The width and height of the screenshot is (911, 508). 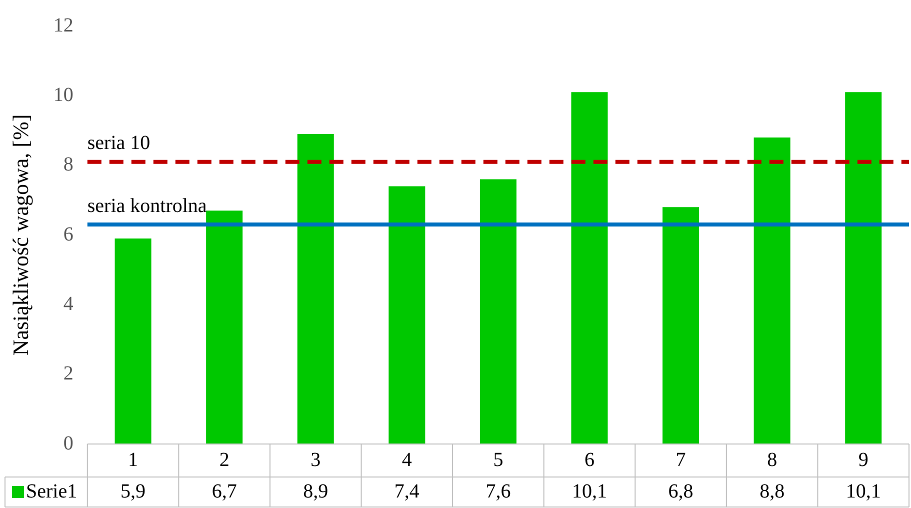 What do you see at coordinates (863, 459) in the screenshot?
I see `x-tick-label: 9` at bounding box center [863, 459].